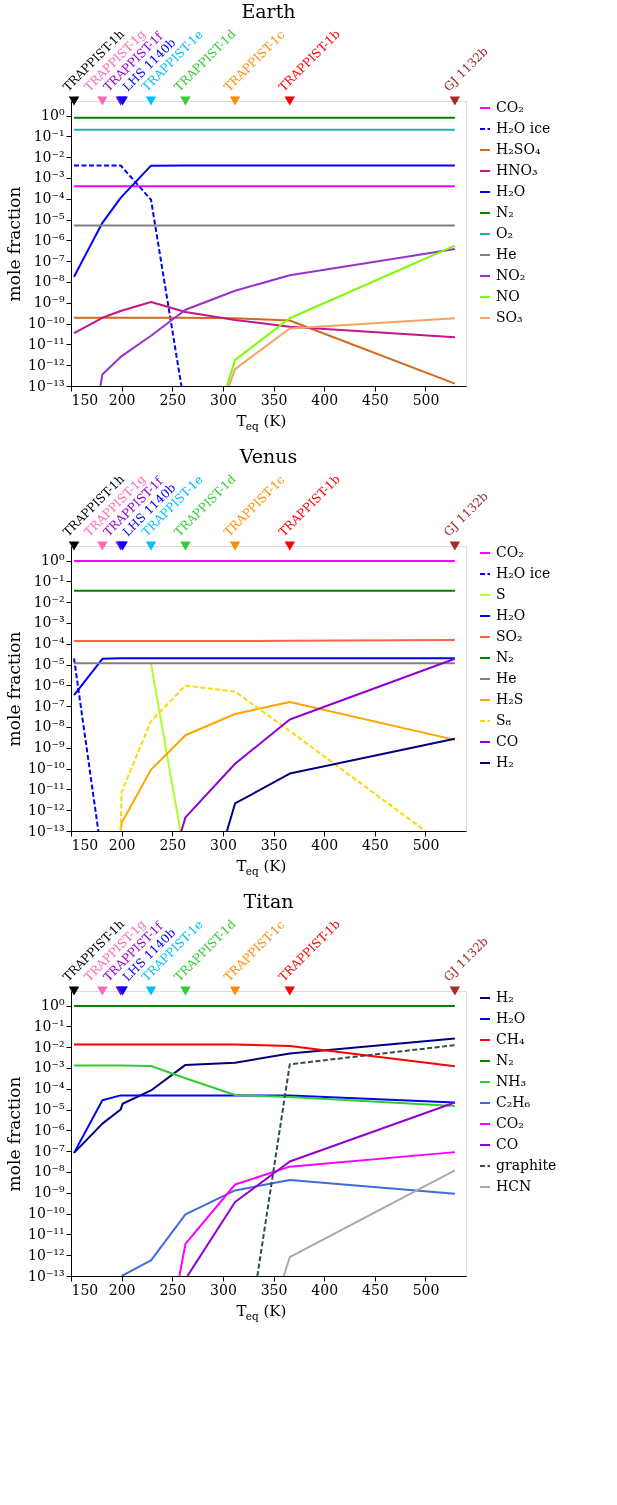 Image resolution: width=617 pixels, height=1505 pixels. What do you see at coordinates (268, 900) in the screenshot?
I see `chart-title: Titan` at bounding box center [268, 900].